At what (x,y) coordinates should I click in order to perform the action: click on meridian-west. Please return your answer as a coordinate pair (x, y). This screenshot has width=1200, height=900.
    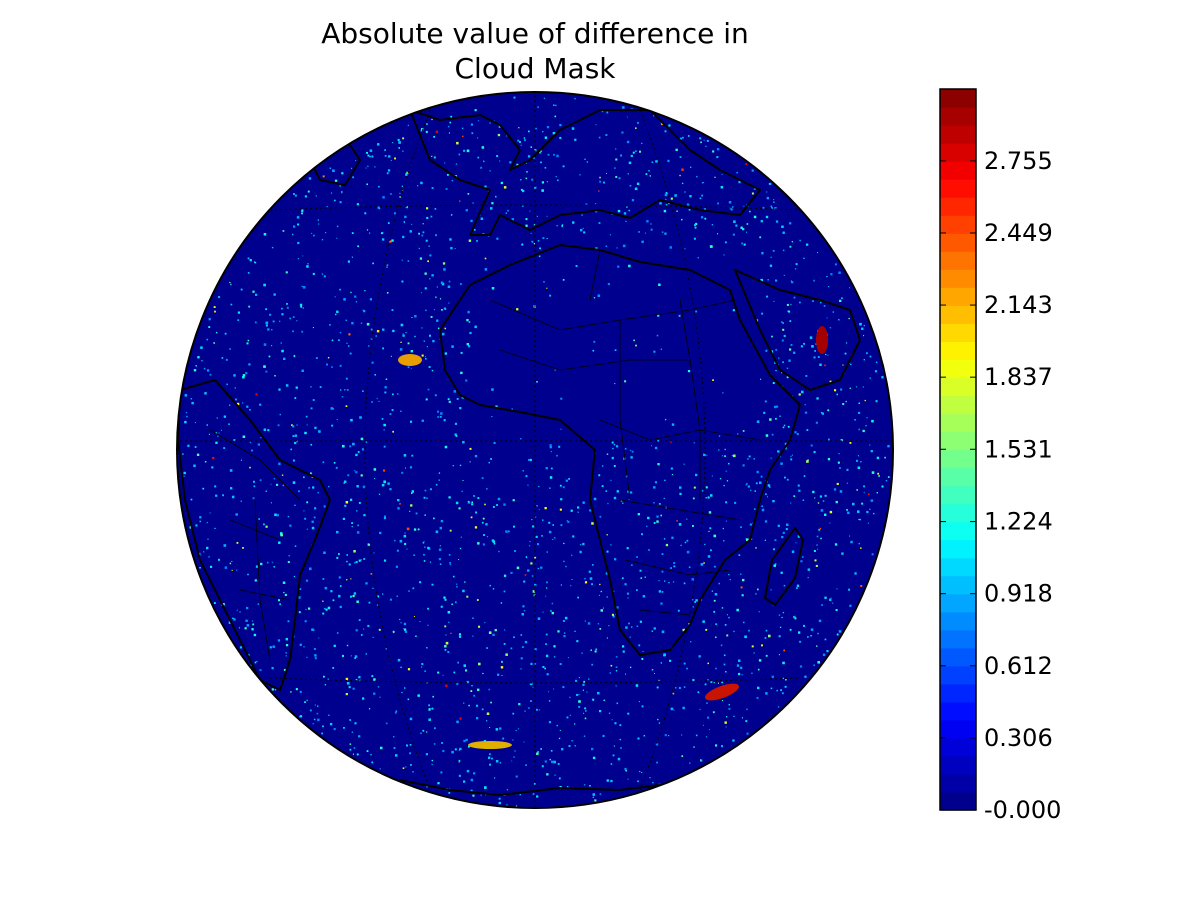
    Looking at the image, I should click on (397, 450).